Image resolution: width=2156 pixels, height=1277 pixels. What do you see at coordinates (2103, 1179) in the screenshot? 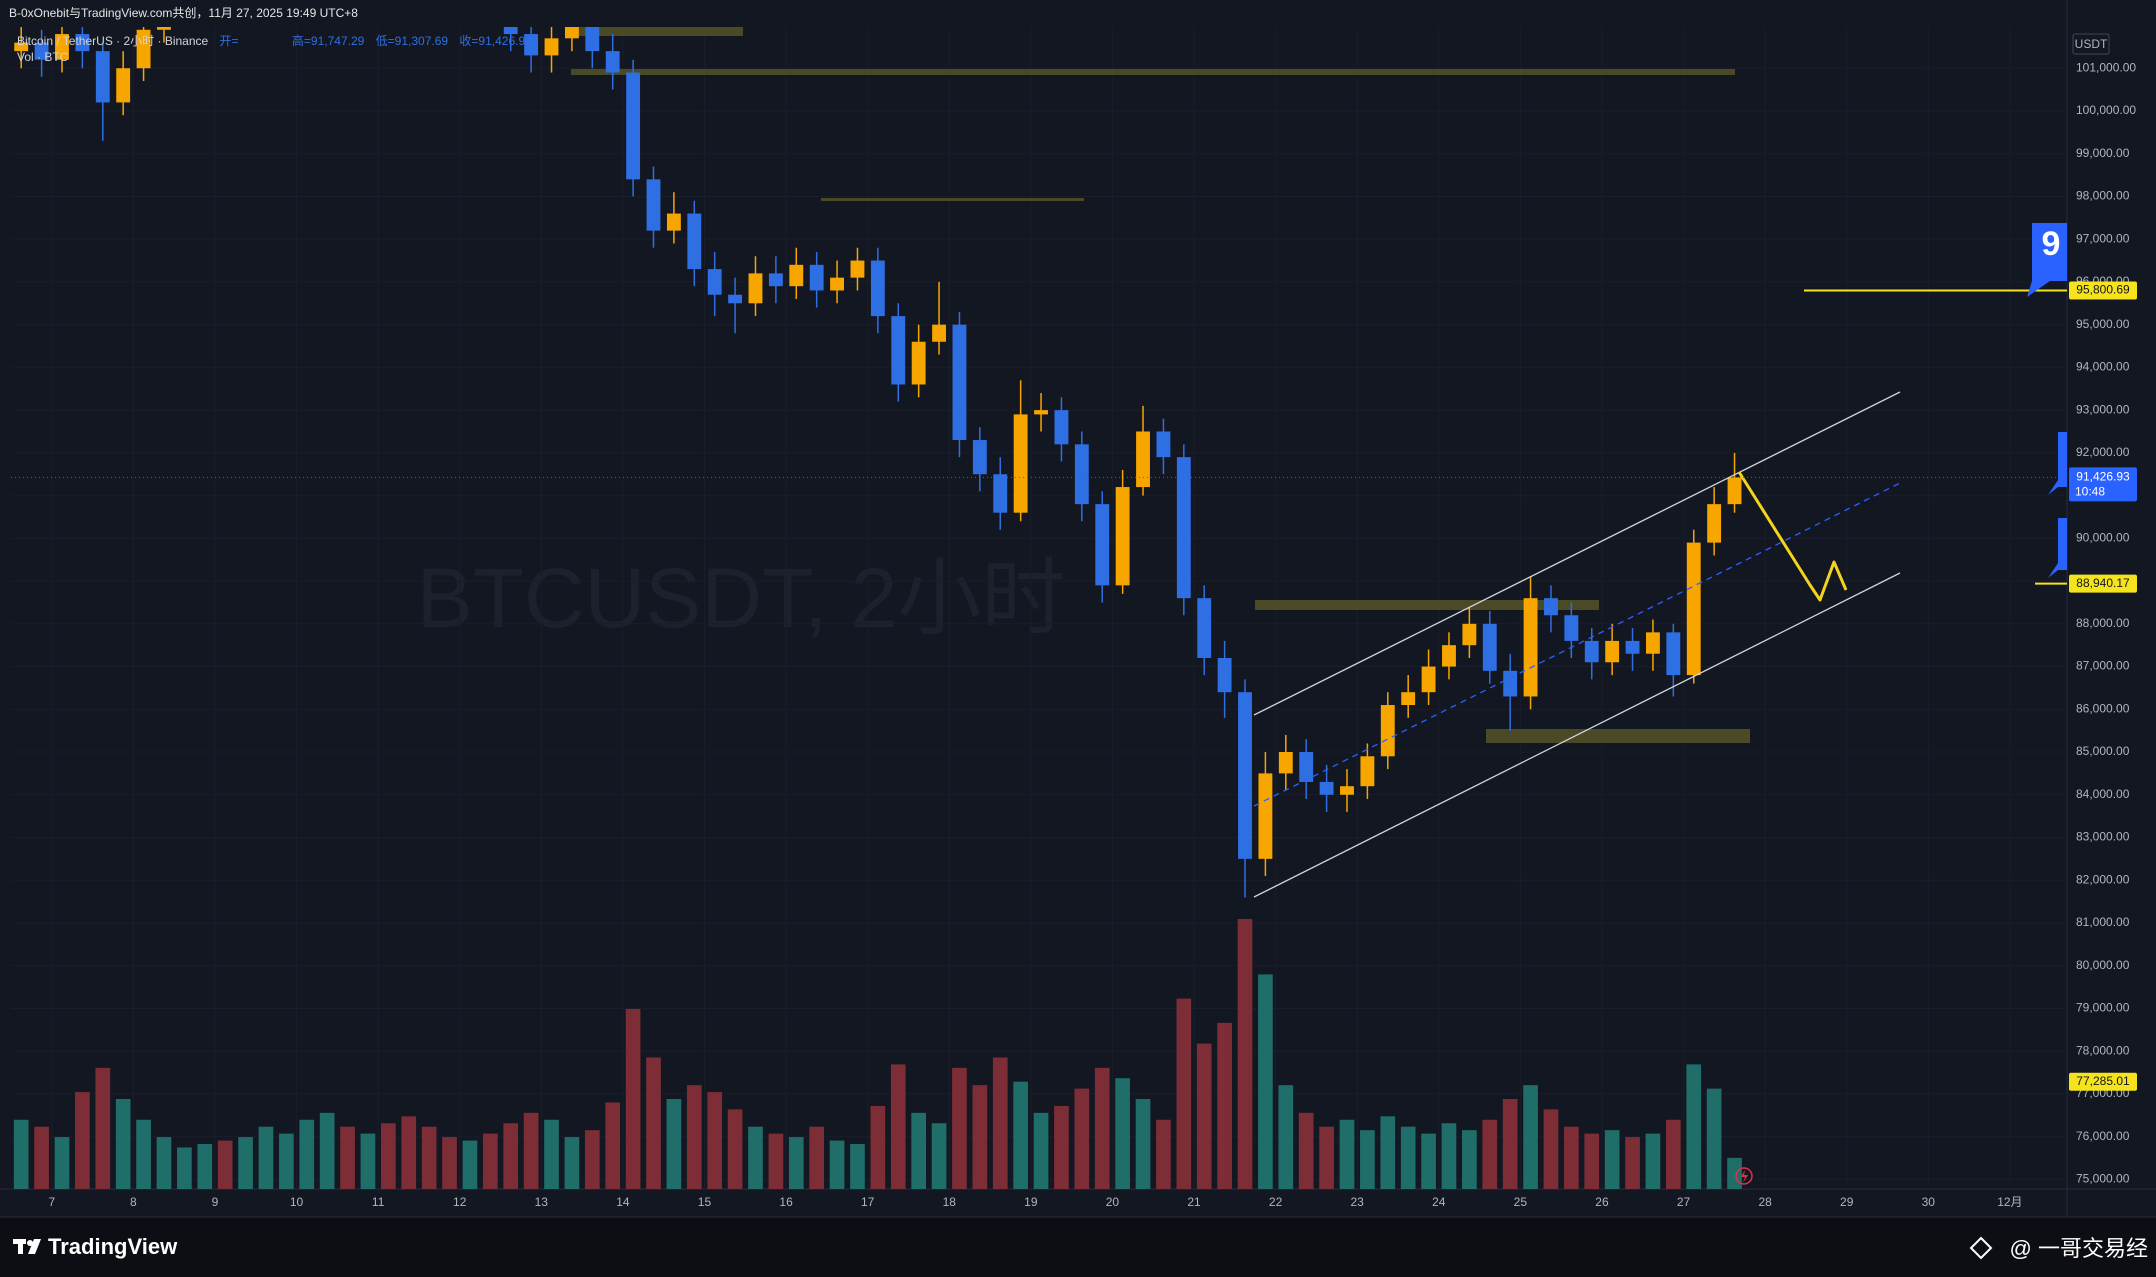
I see `y-tick-label: 75,000.00` at bounding box center [2103, 1179].